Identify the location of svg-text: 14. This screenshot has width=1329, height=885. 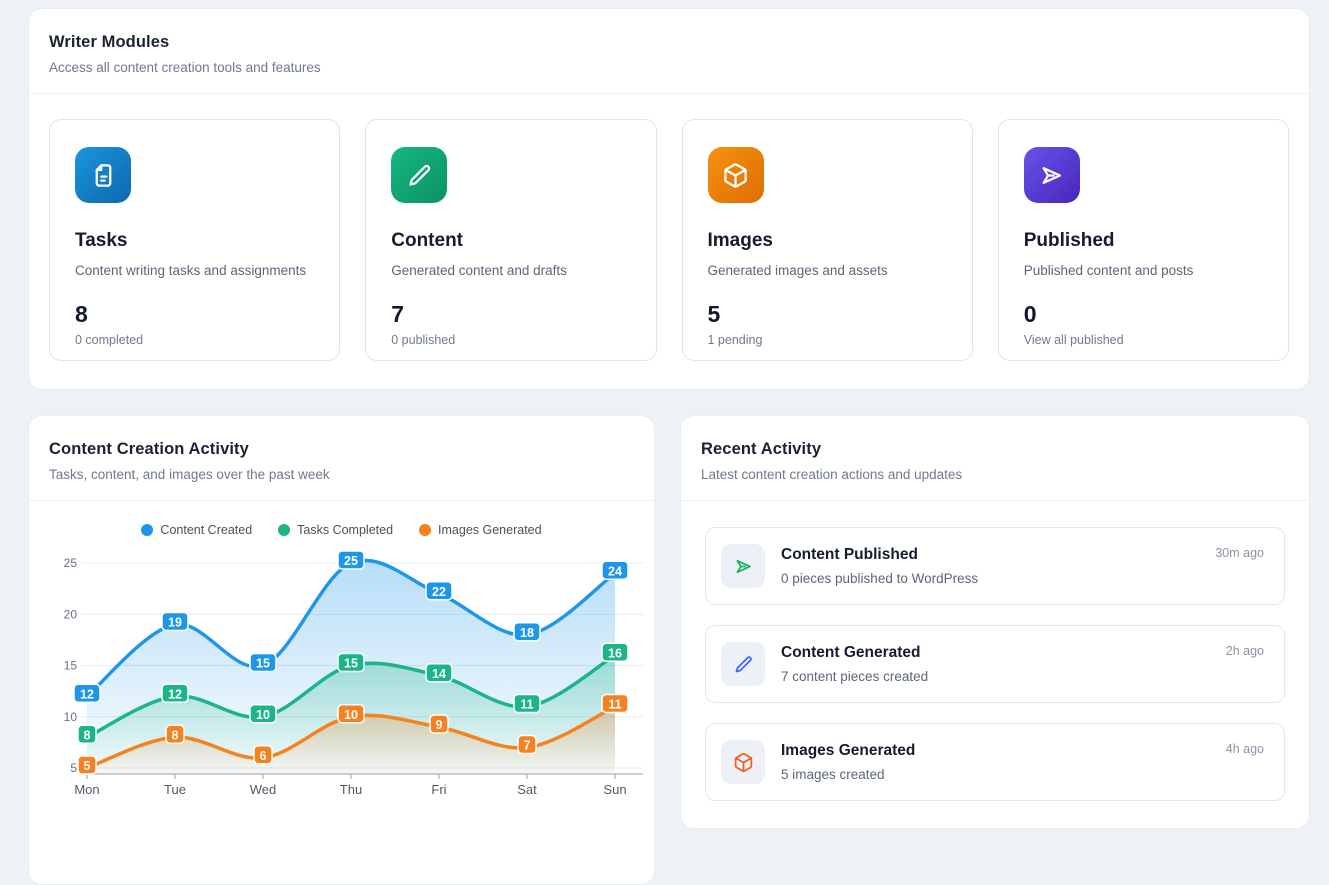
(439, 674).